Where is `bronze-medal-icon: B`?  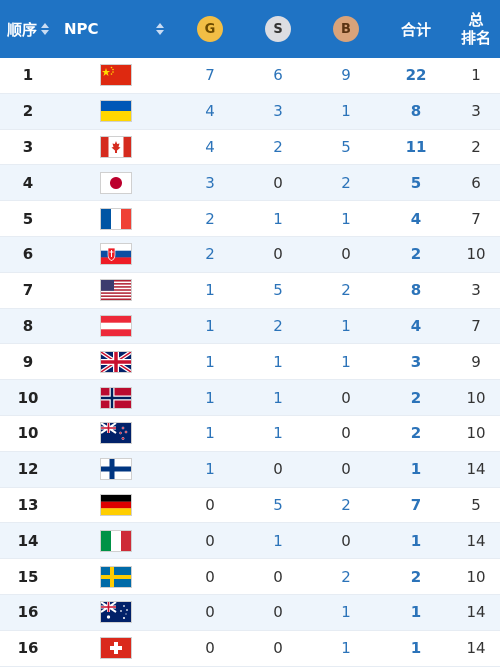 bronze-medal-icon: B is located at coordinates (346, 29).